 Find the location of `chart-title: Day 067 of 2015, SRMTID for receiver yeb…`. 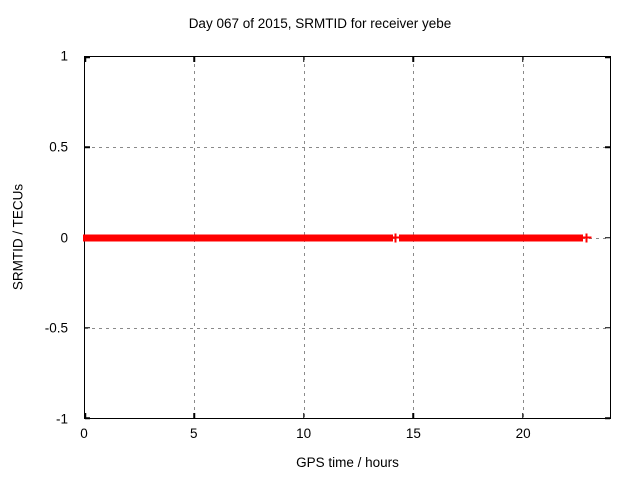

chart-title: Day 067 of 2015, SRMTID for receiver yeb… is located at coordinates (320, 23).